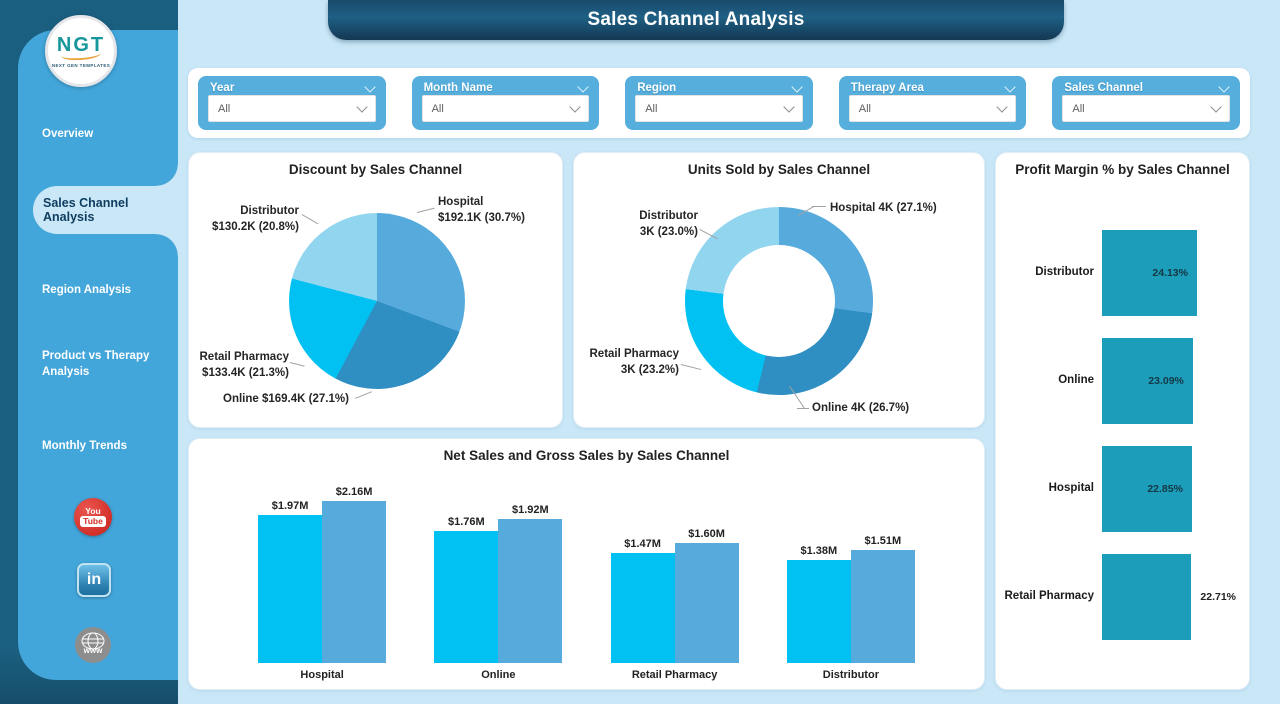 This screenshot has width=1280, height=704. I want to click on profit-row: Hospital 22.85%, so click(1116, 489).